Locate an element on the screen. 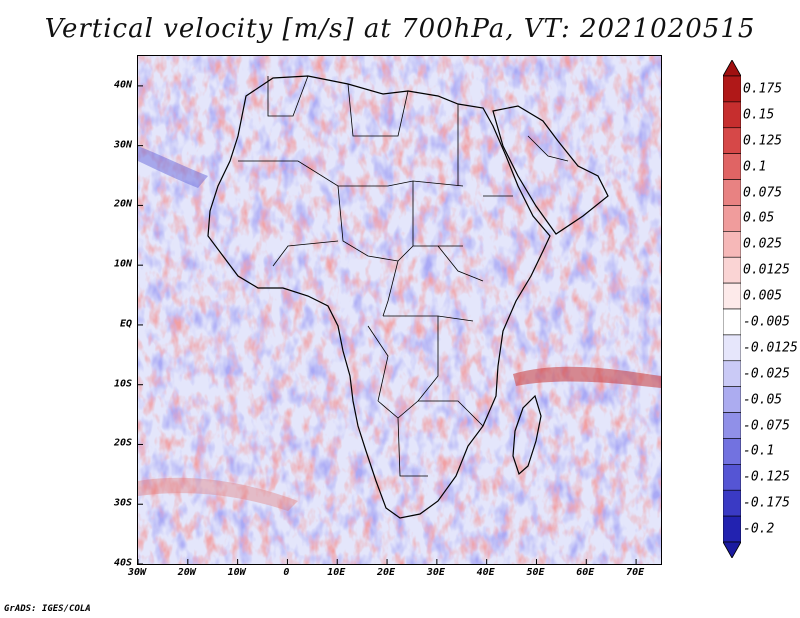  subsidence-band is located at coordinates (173, 167).